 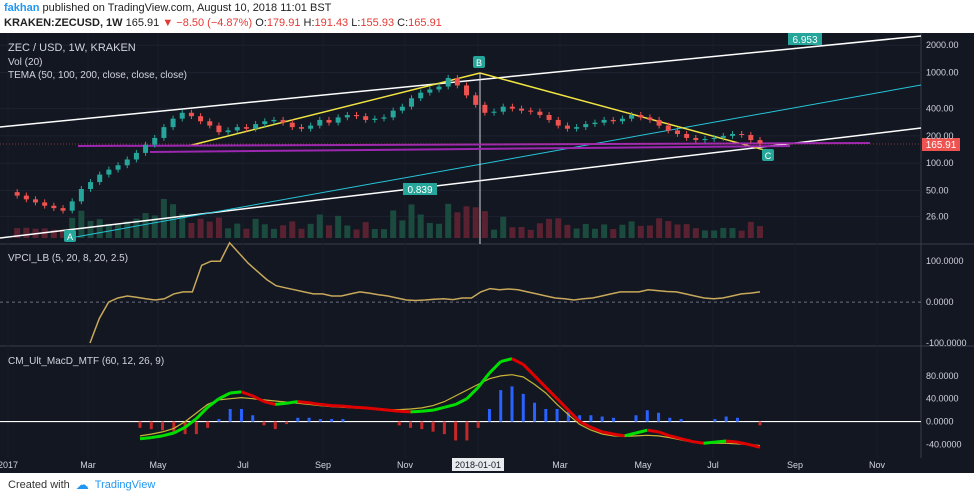 I want to click on price-tick-label: 400.00, so click(x=940, y=109).